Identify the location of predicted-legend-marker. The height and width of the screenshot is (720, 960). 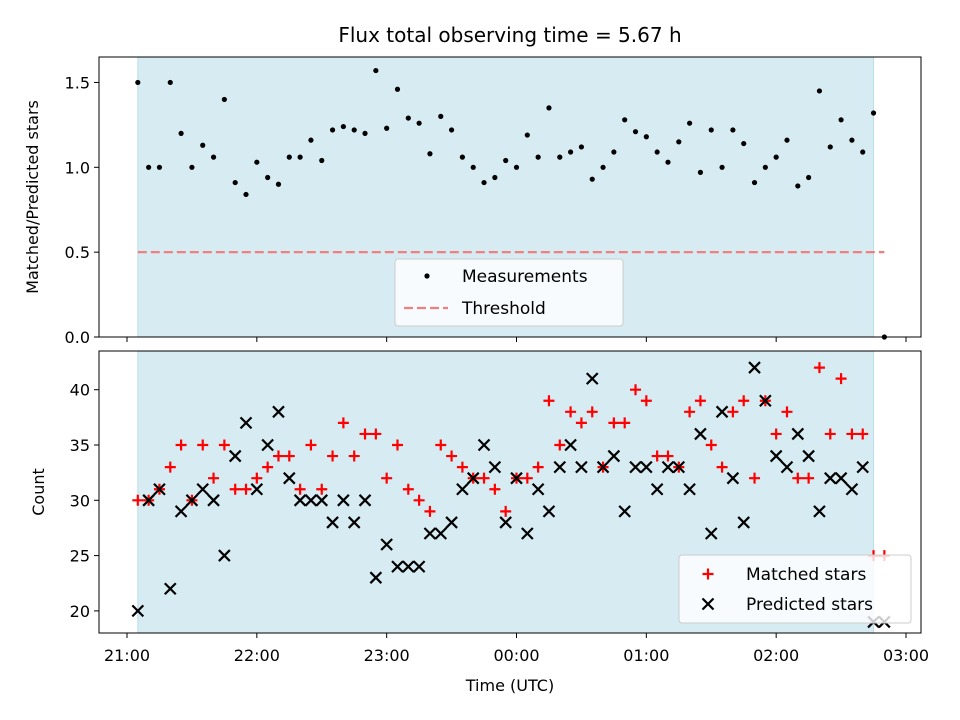
(708, 604).